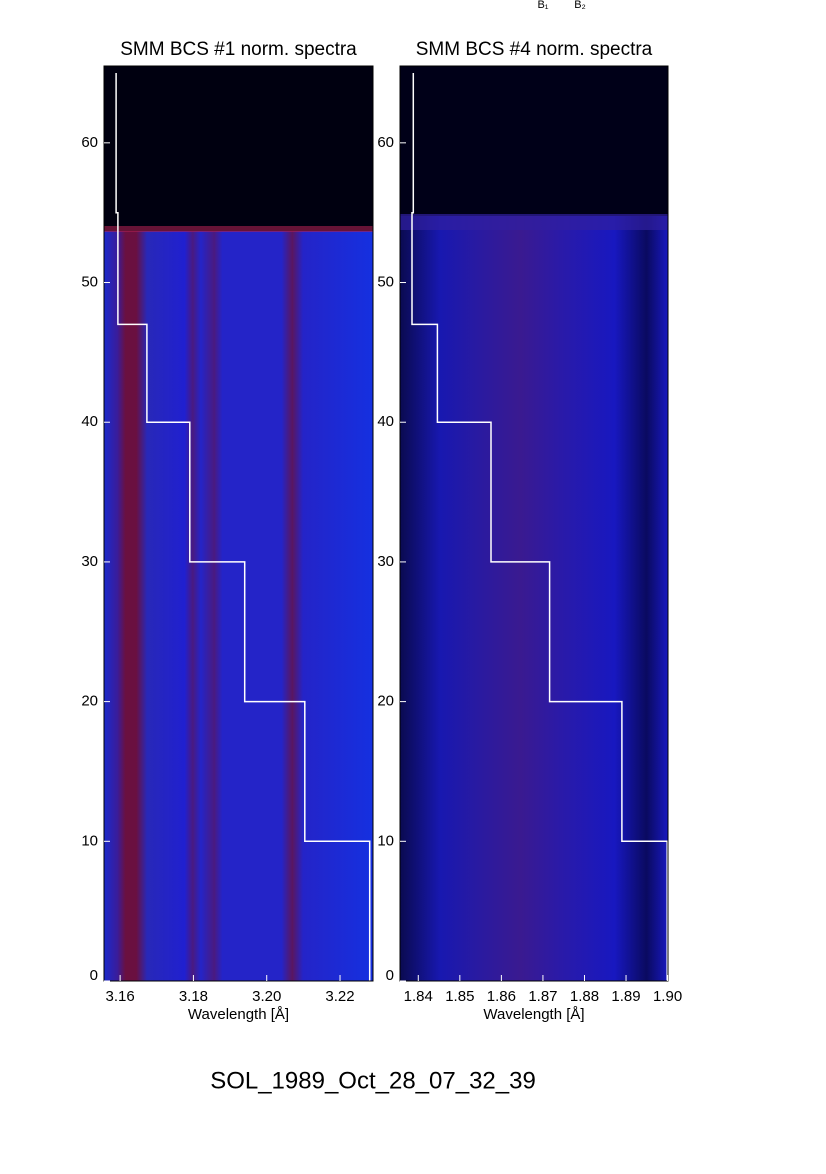 The width and height of the screenshot is (826, 1174). I want to click on x-tick-label: 1.87, so click(542, 996).